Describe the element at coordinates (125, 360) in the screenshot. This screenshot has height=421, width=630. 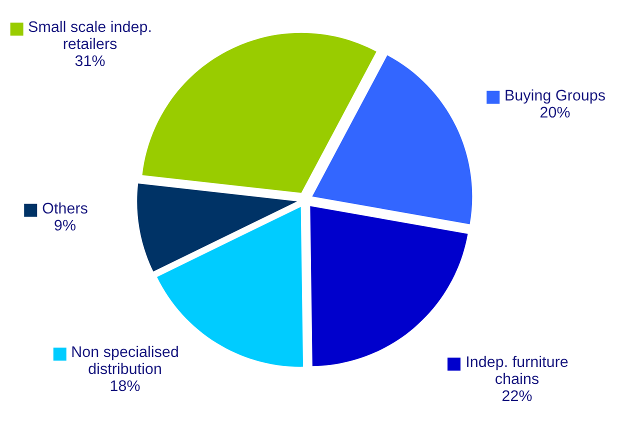
I see `legend-label: Non specialised distribution` at that location.